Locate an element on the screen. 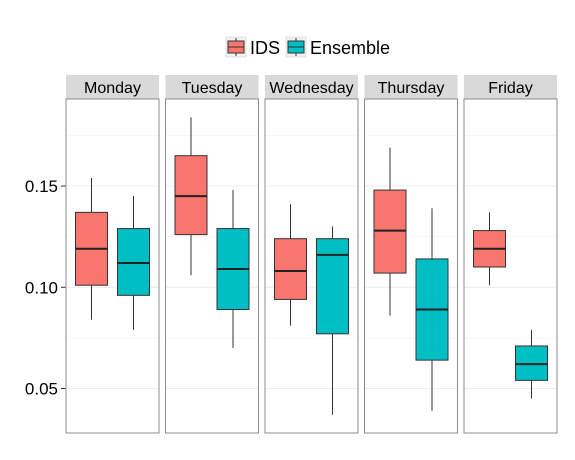 Image resolution: width=575 pixels, height=460 pixels. facet-label-thursday: Thursday is located at coordinates (411, 88).